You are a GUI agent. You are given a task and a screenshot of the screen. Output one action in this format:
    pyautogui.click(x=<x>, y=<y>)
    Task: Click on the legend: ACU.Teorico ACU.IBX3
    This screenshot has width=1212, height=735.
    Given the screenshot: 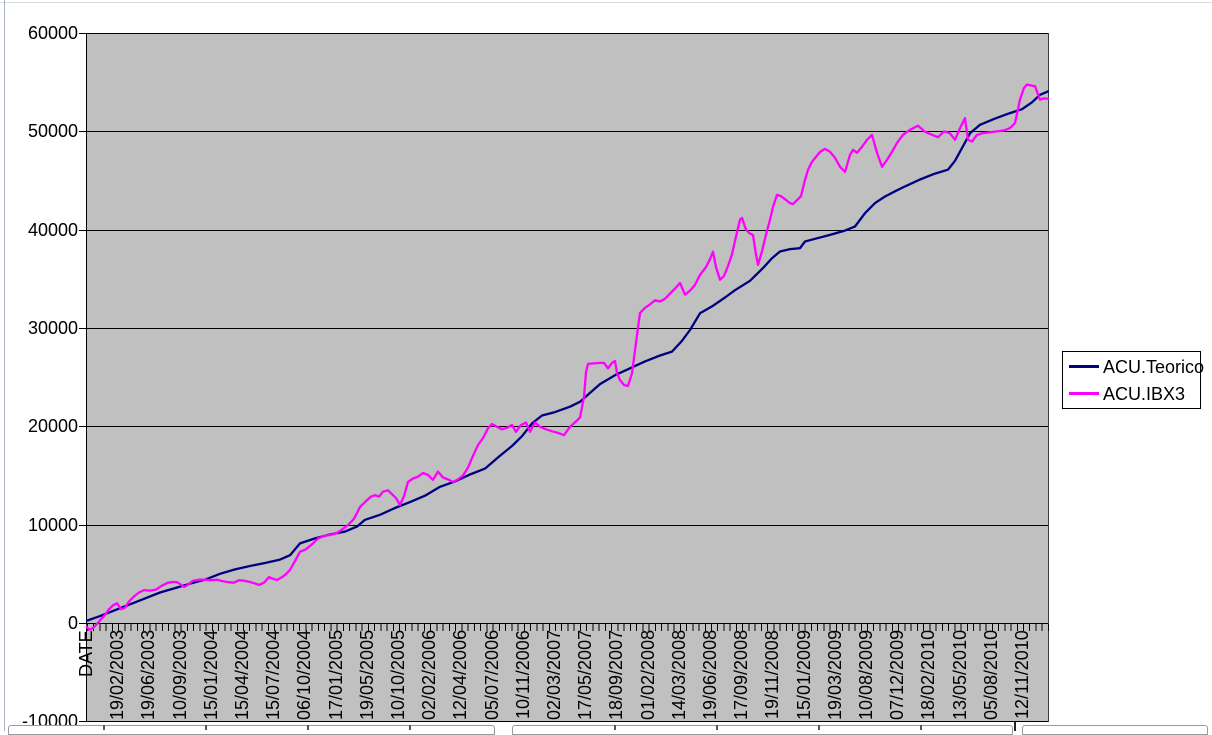 What is the action you would take?
    pyautogui.click(x=1133, y=380)
    